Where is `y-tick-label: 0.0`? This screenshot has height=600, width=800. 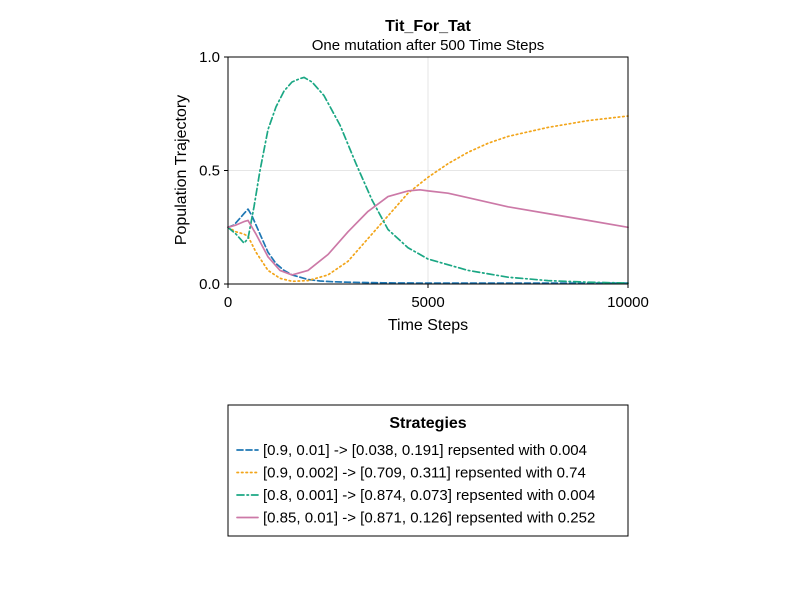 y-tick-label: 0.0 is located at coordinates (209, 284).